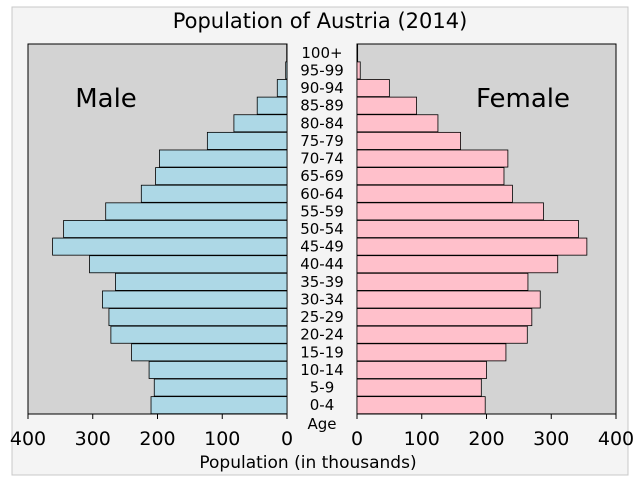  What do you see at coordinates (322, 88) in the screenshot?
I see `age-label-90-94: 90-94` at bounding box center [322, 88].